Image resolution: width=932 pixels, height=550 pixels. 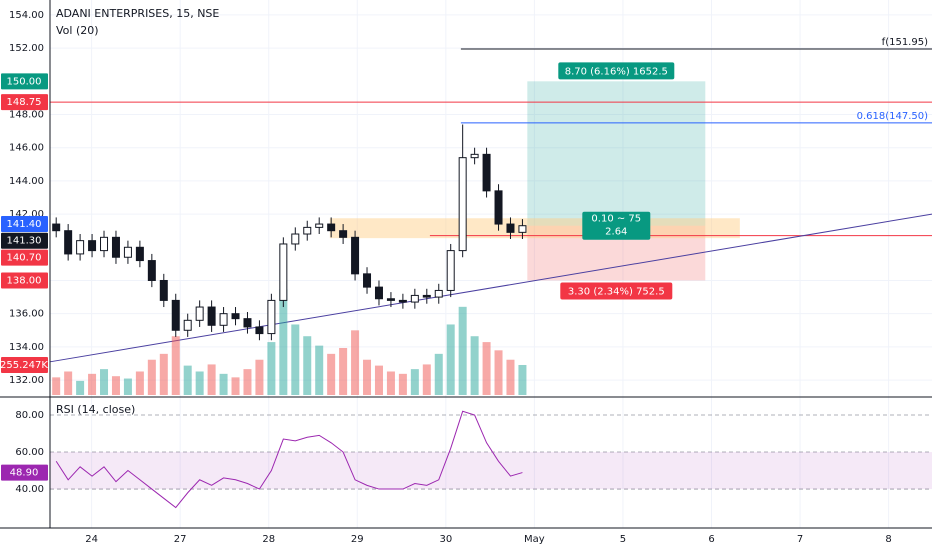 I want to click on stop-label: 3.30 (2.34%) 752.5, so click(x=616, y=291).